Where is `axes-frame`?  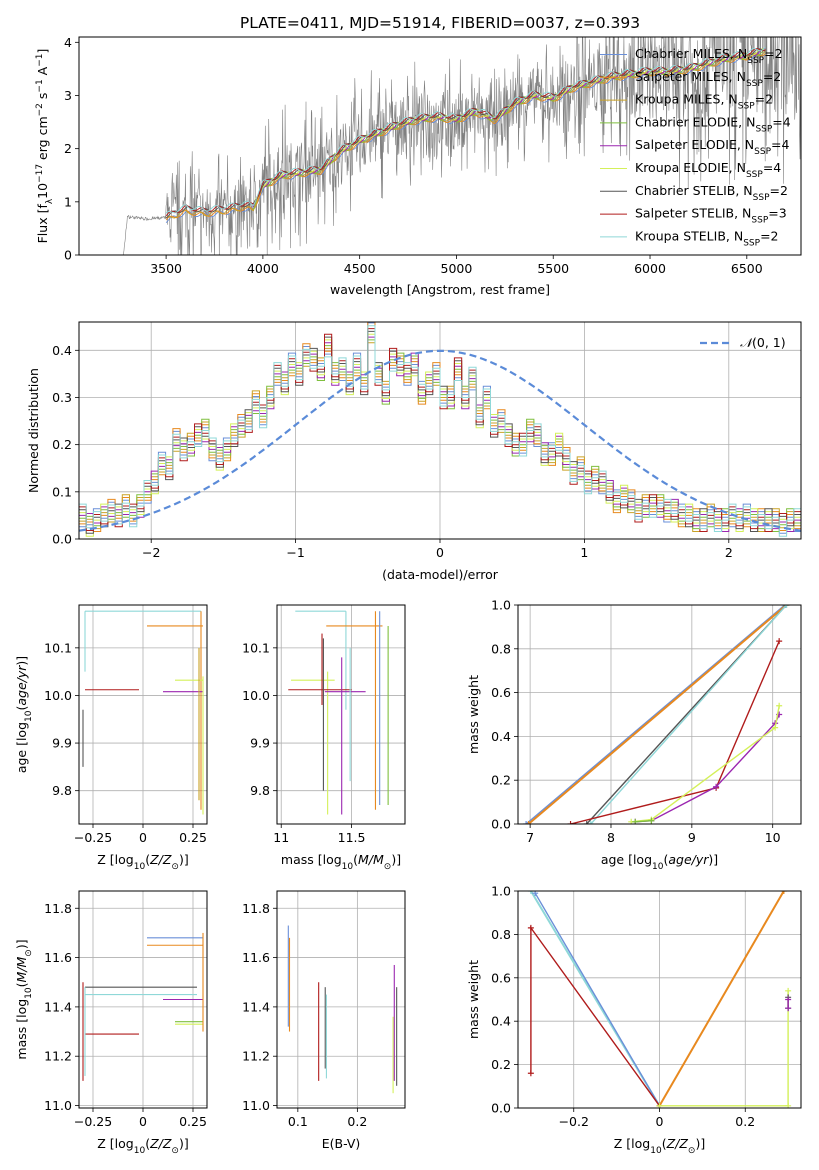 axes-frame is located at coordinates (341, 999).